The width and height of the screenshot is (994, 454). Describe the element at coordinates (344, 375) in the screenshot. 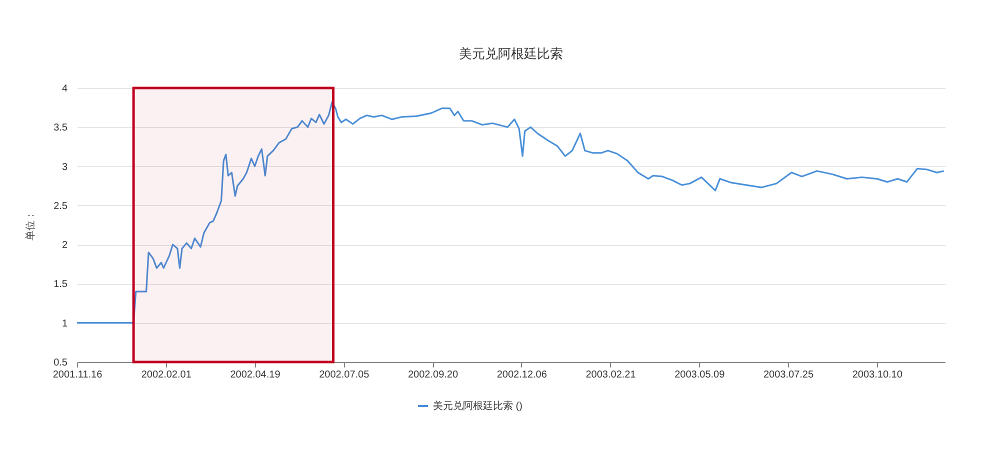

I see `x-tick-label: 2002.07.05` at that location.